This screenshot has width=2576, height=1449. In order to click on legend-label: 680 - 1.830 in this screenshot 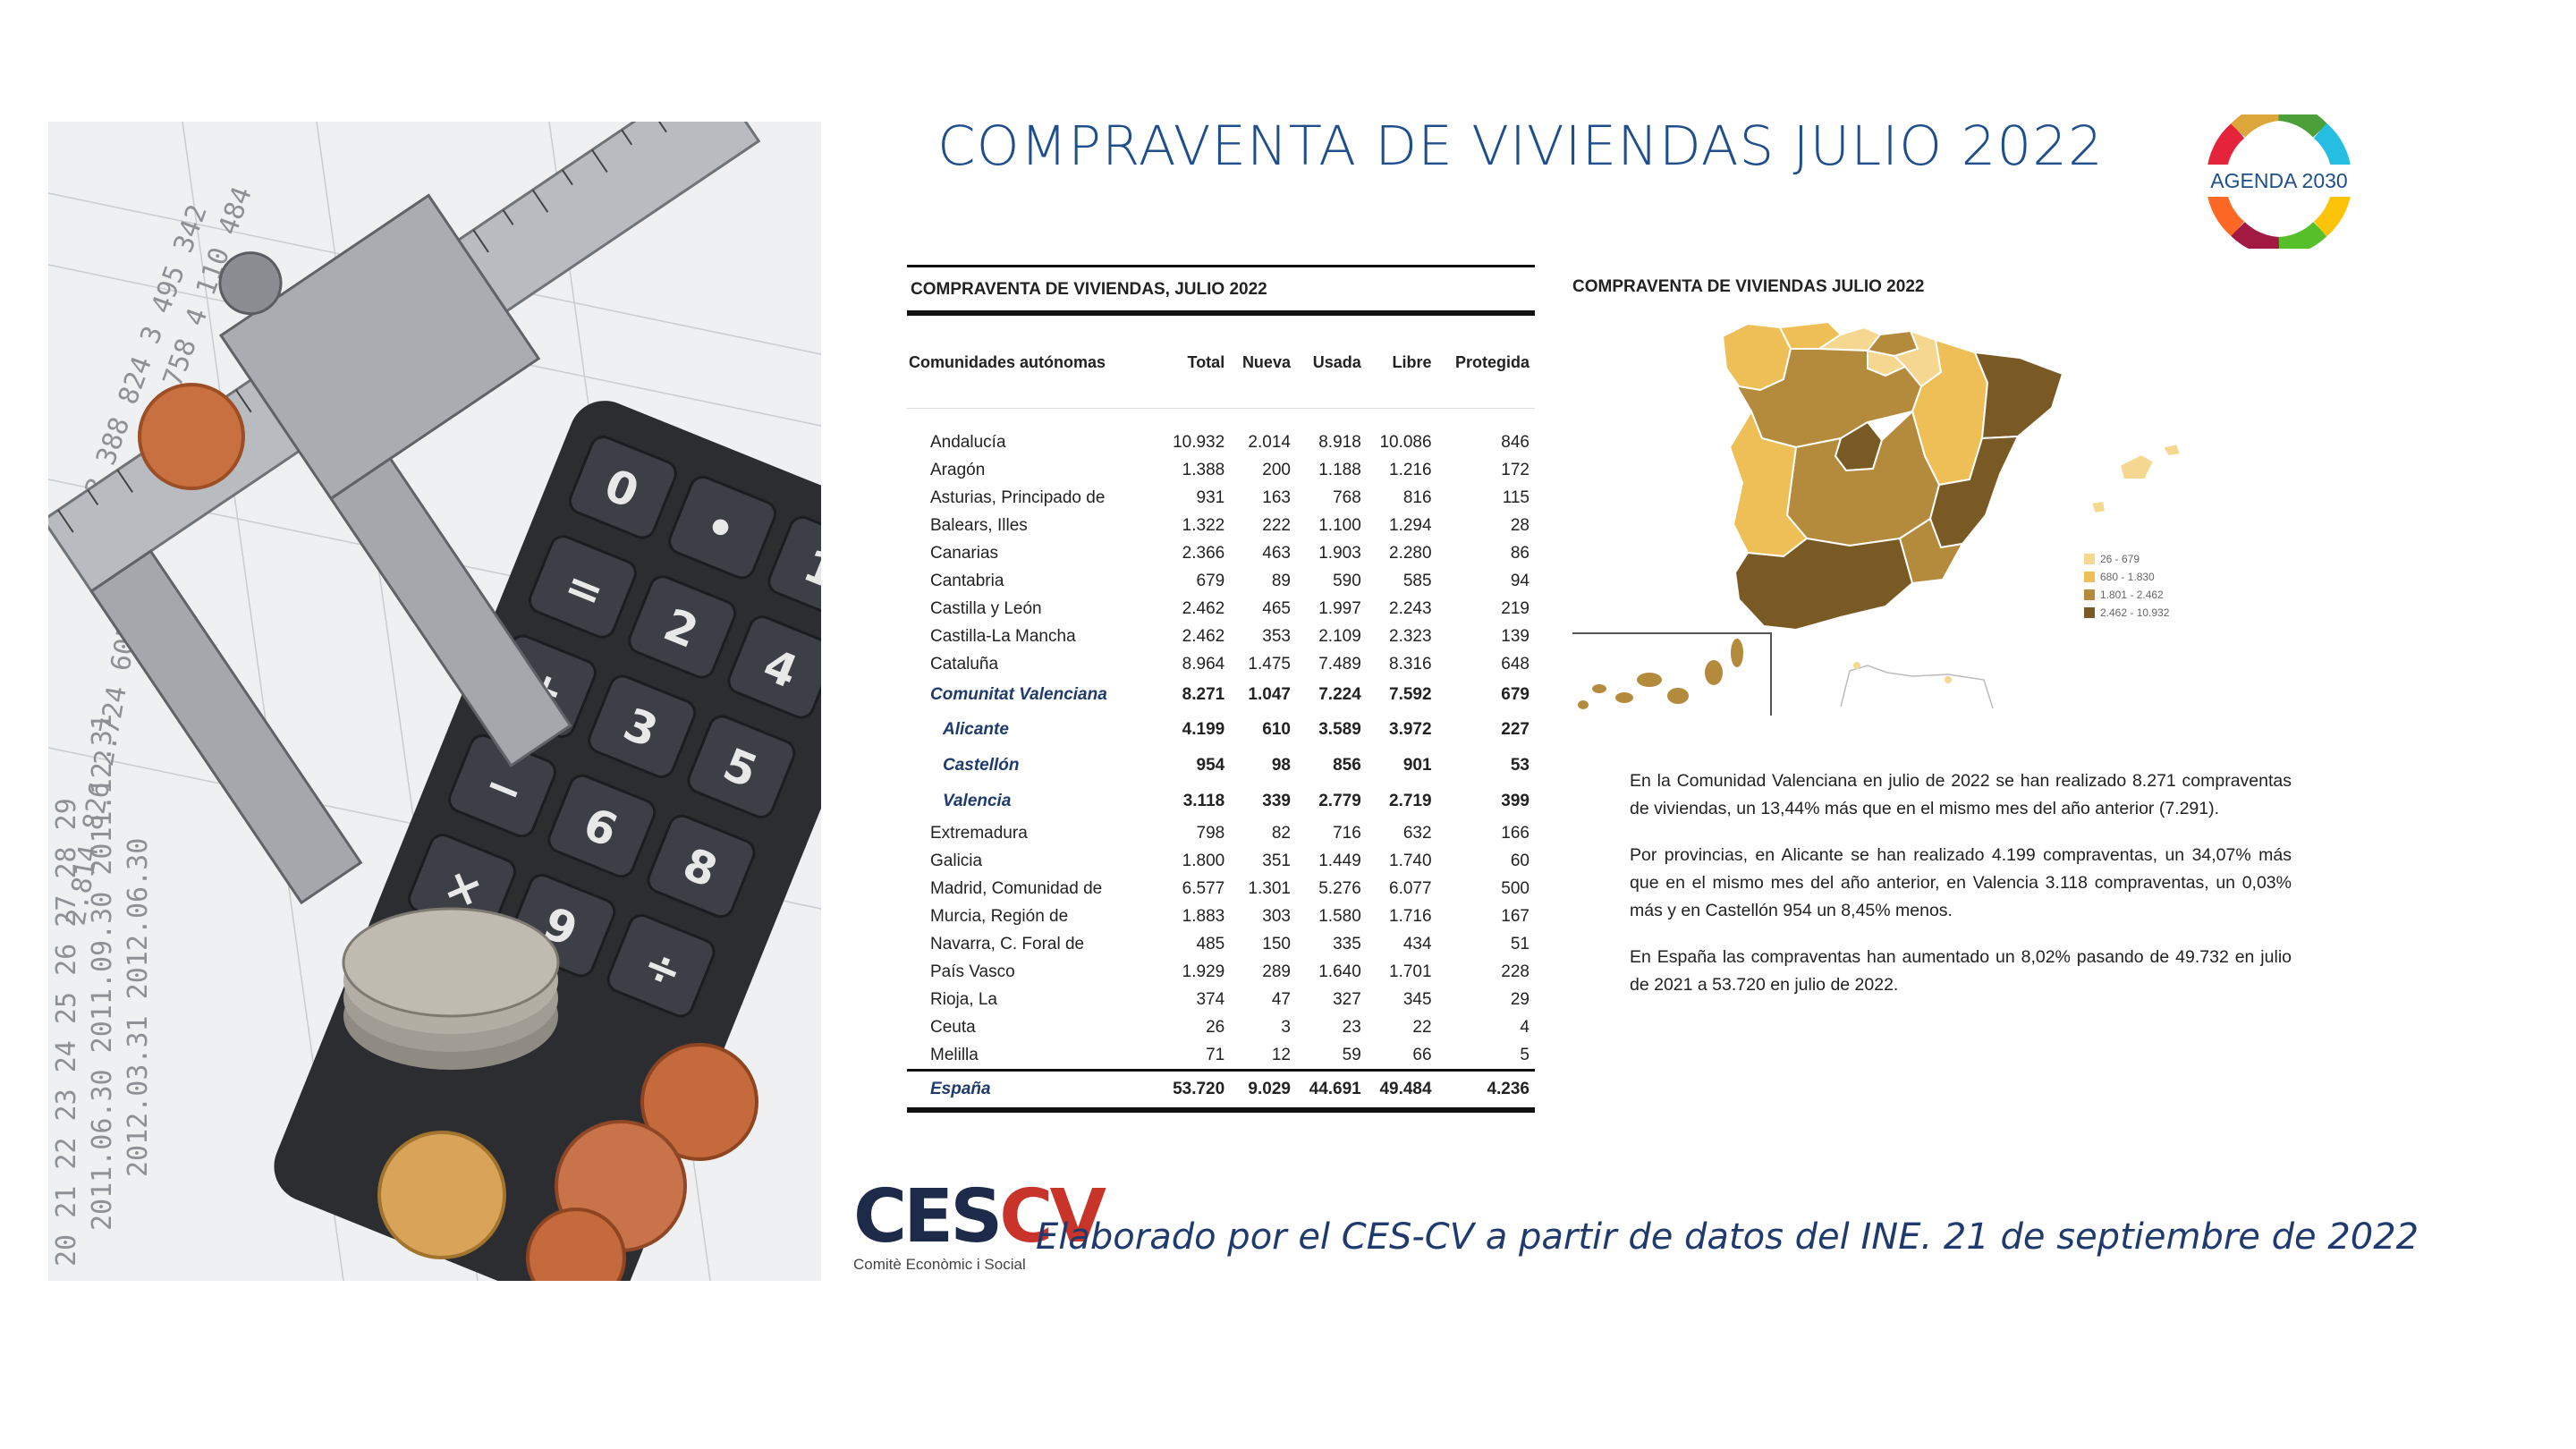, I will do `click(2127, 577)`.